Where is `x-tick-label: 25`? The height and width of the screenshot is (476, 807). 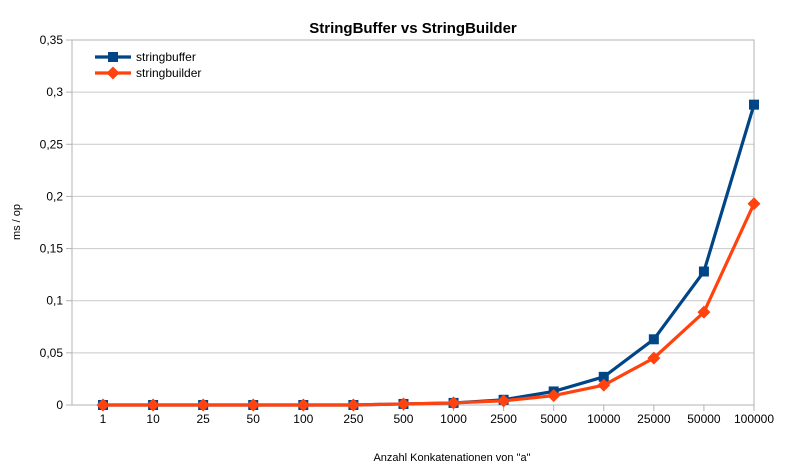 x-tick-label: 25 is located at coordinates (203, 419).